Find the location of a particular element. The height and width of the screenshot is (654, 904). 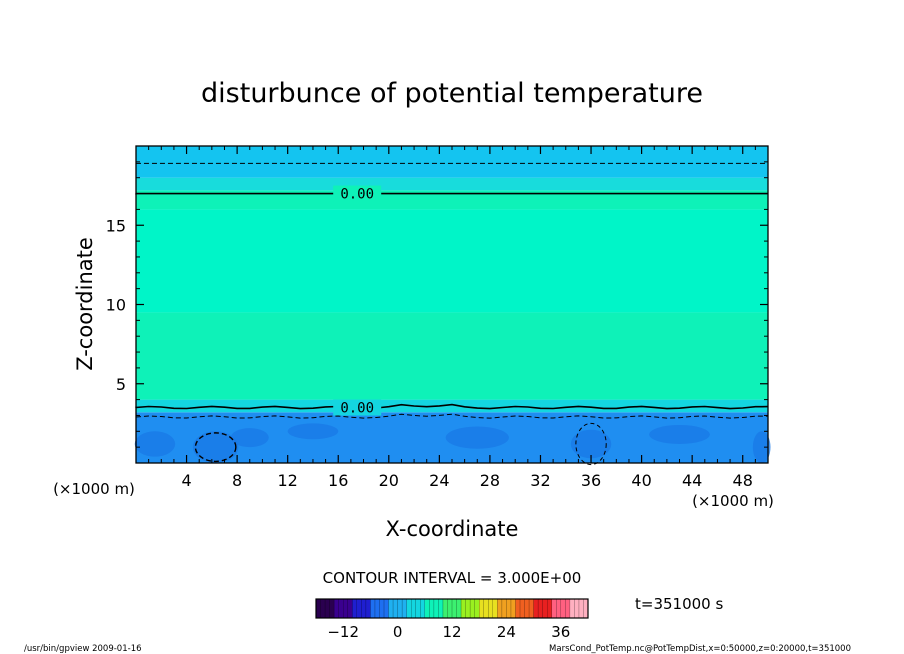

colorbar-tick-label-36: 36 is located at coordinates (560, 632).